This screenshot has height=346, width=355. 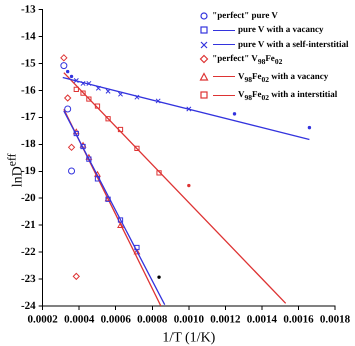 I want to click on legend-label: "perfect" pure V, so click(x=245, y=15).